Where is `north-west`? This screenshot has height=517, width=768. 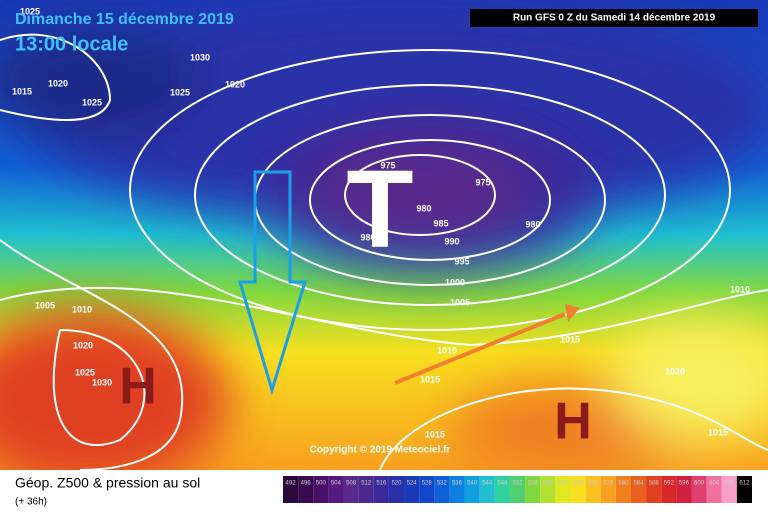 north-west is located at coordinates (100, 80).